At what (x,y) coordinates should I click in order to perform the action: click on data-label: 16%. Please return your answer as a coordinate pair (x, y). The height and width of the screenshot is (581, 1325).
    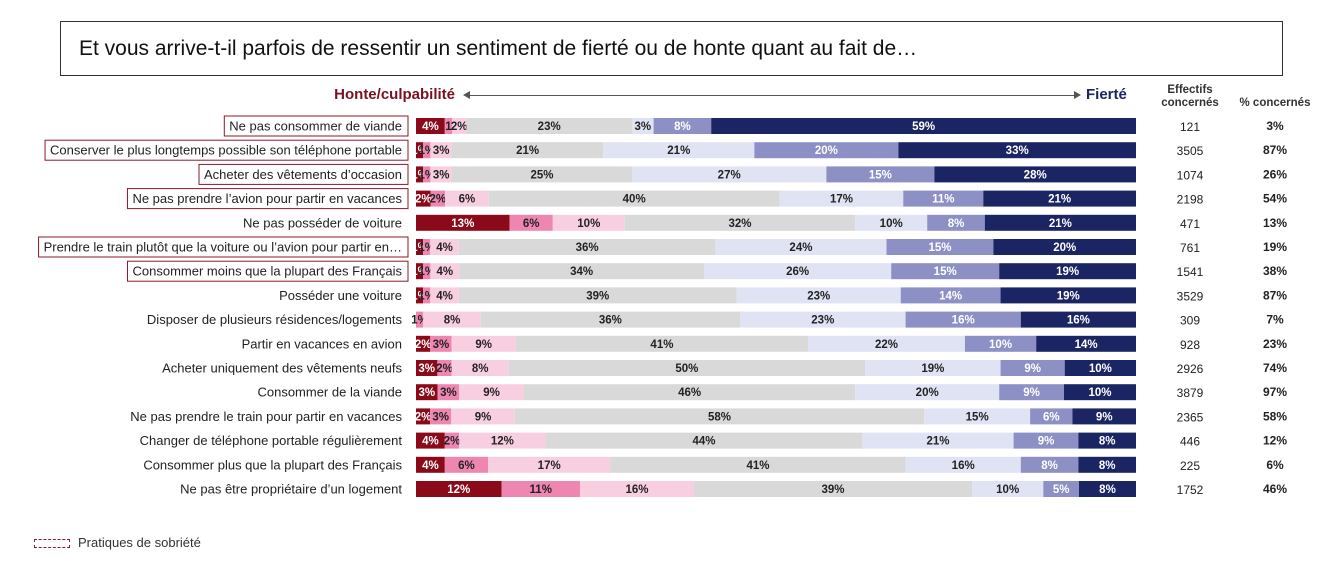
    Looking at the image, I should click on (963, 321).